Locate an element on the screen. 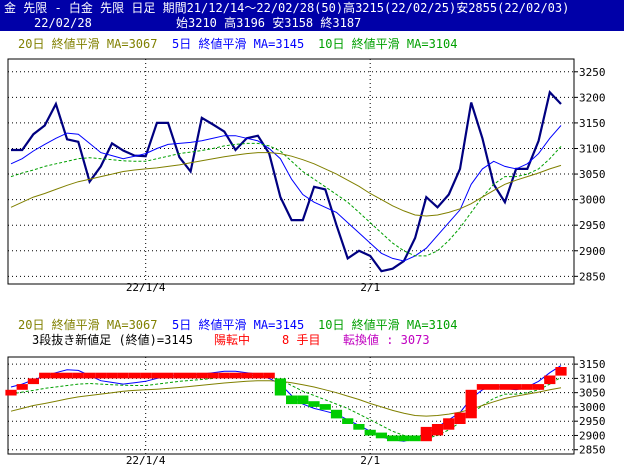 The image size is (624, 475). top-legend-ma10: 10日 終値平滑 MA=3104 is located at coordinates (388, 44).